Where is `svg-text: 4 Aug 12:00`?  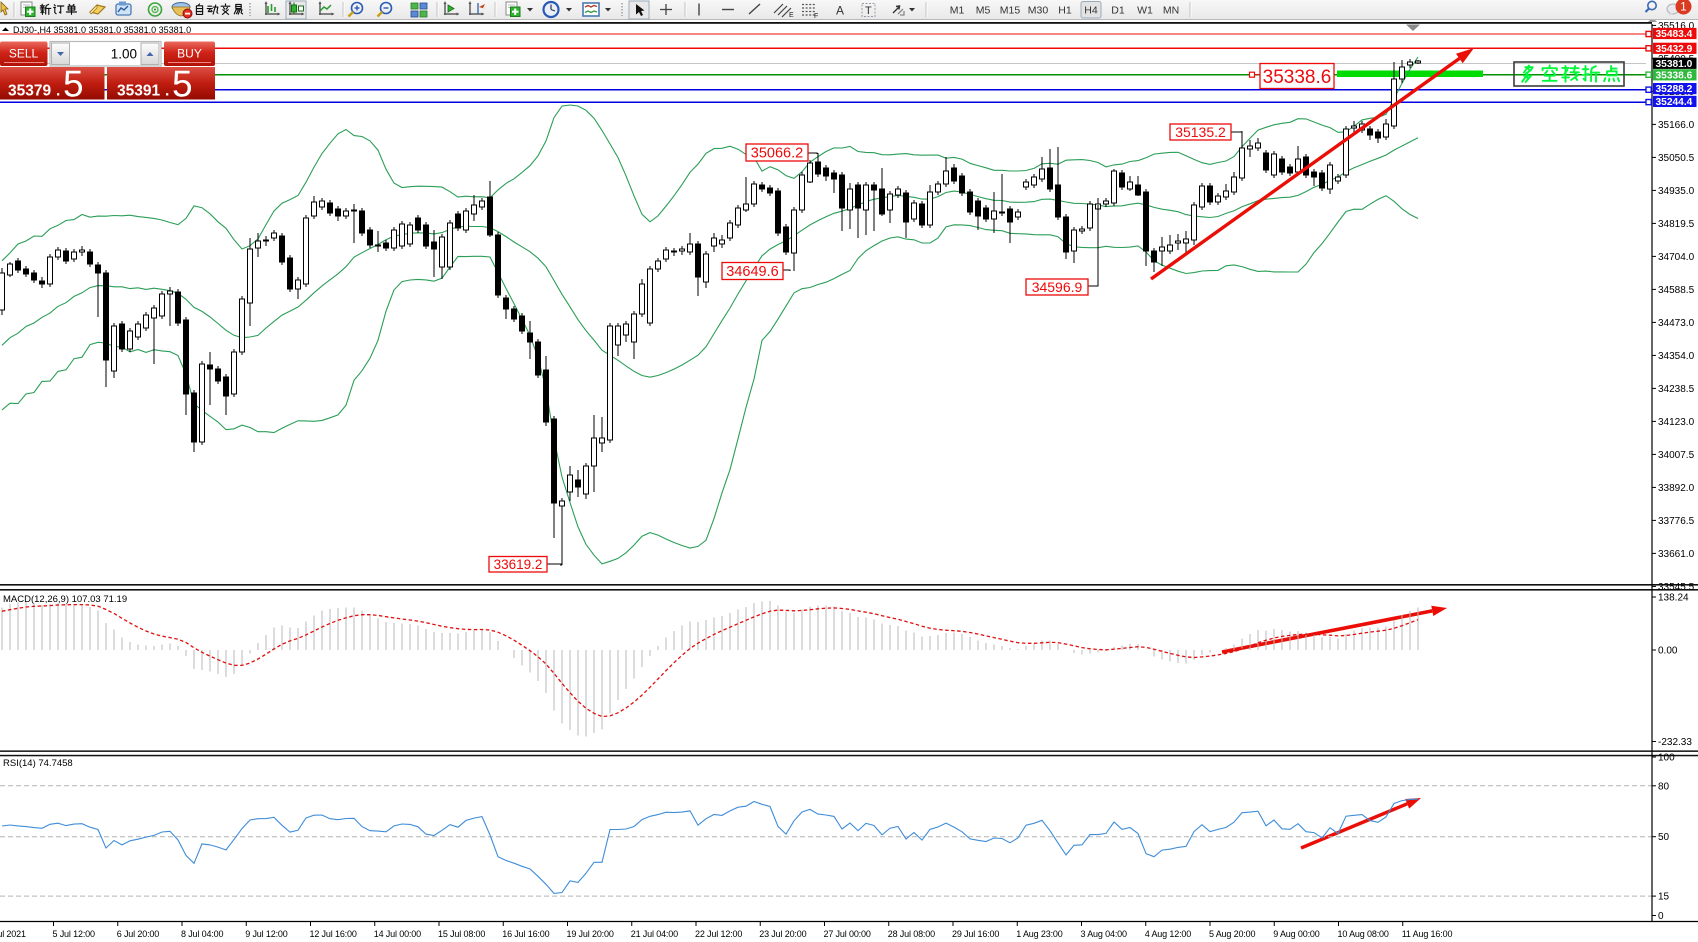
svg-text: 4 Aug 12:00 is located at coordinates (1168, 934).